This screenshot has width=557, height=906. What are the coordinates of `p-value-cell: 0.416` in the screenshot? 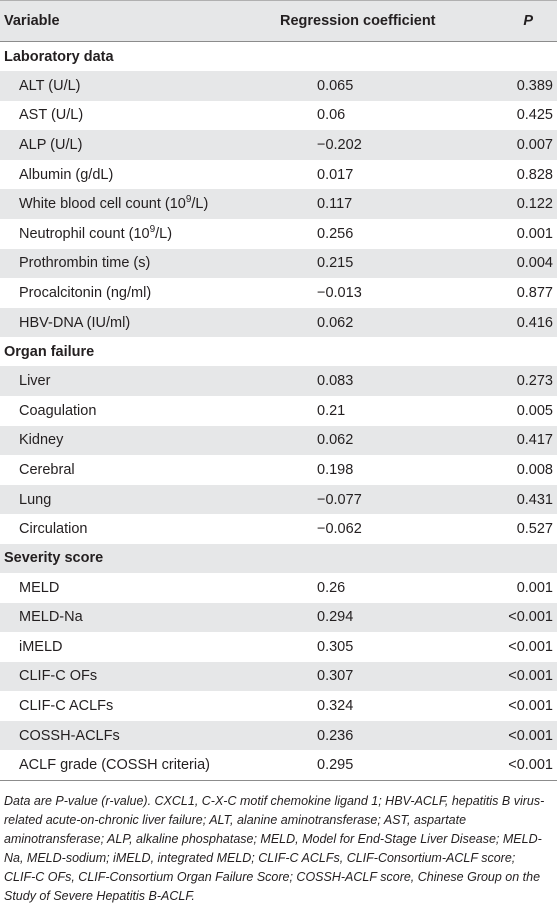 It's located at (515, 322).